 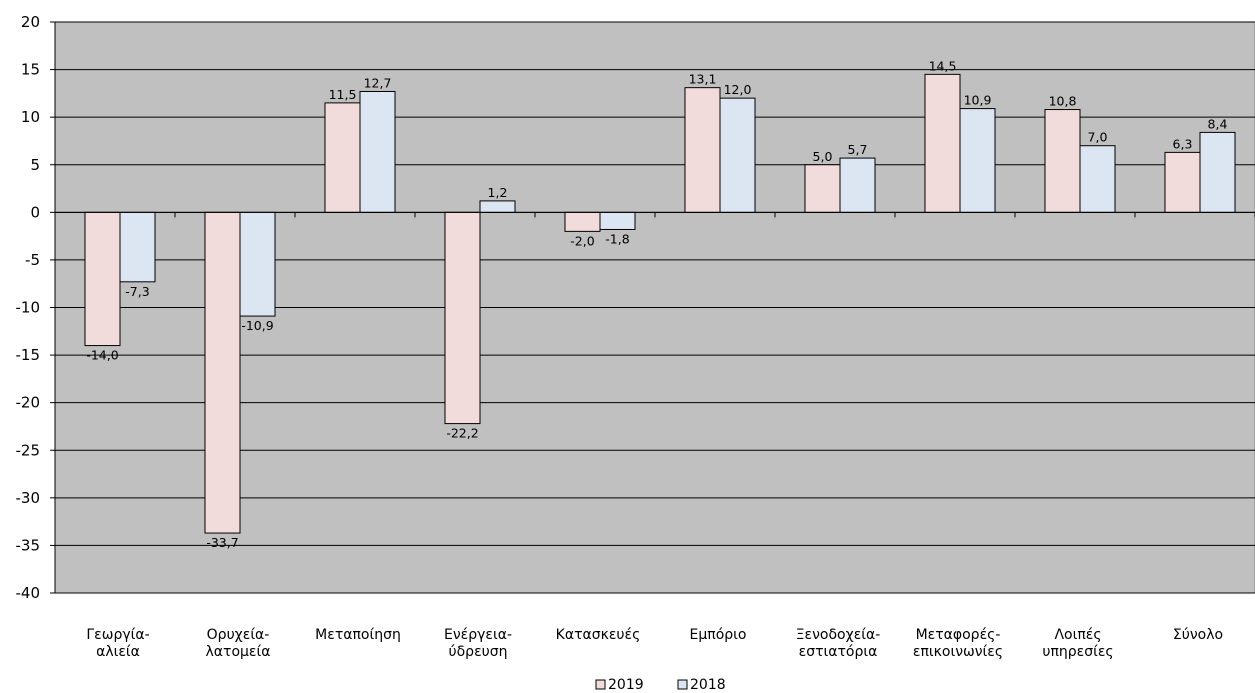 I want to click on category-label: Λοιπές υπηρεσίες, so click(x=1077, y=643).